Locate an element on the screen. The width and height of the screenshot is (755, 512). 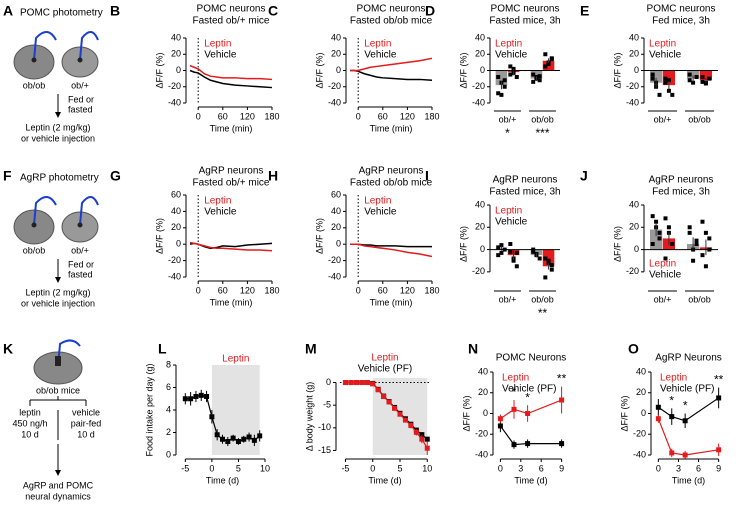
panel-letter: H is located at coordinates (273, 176).